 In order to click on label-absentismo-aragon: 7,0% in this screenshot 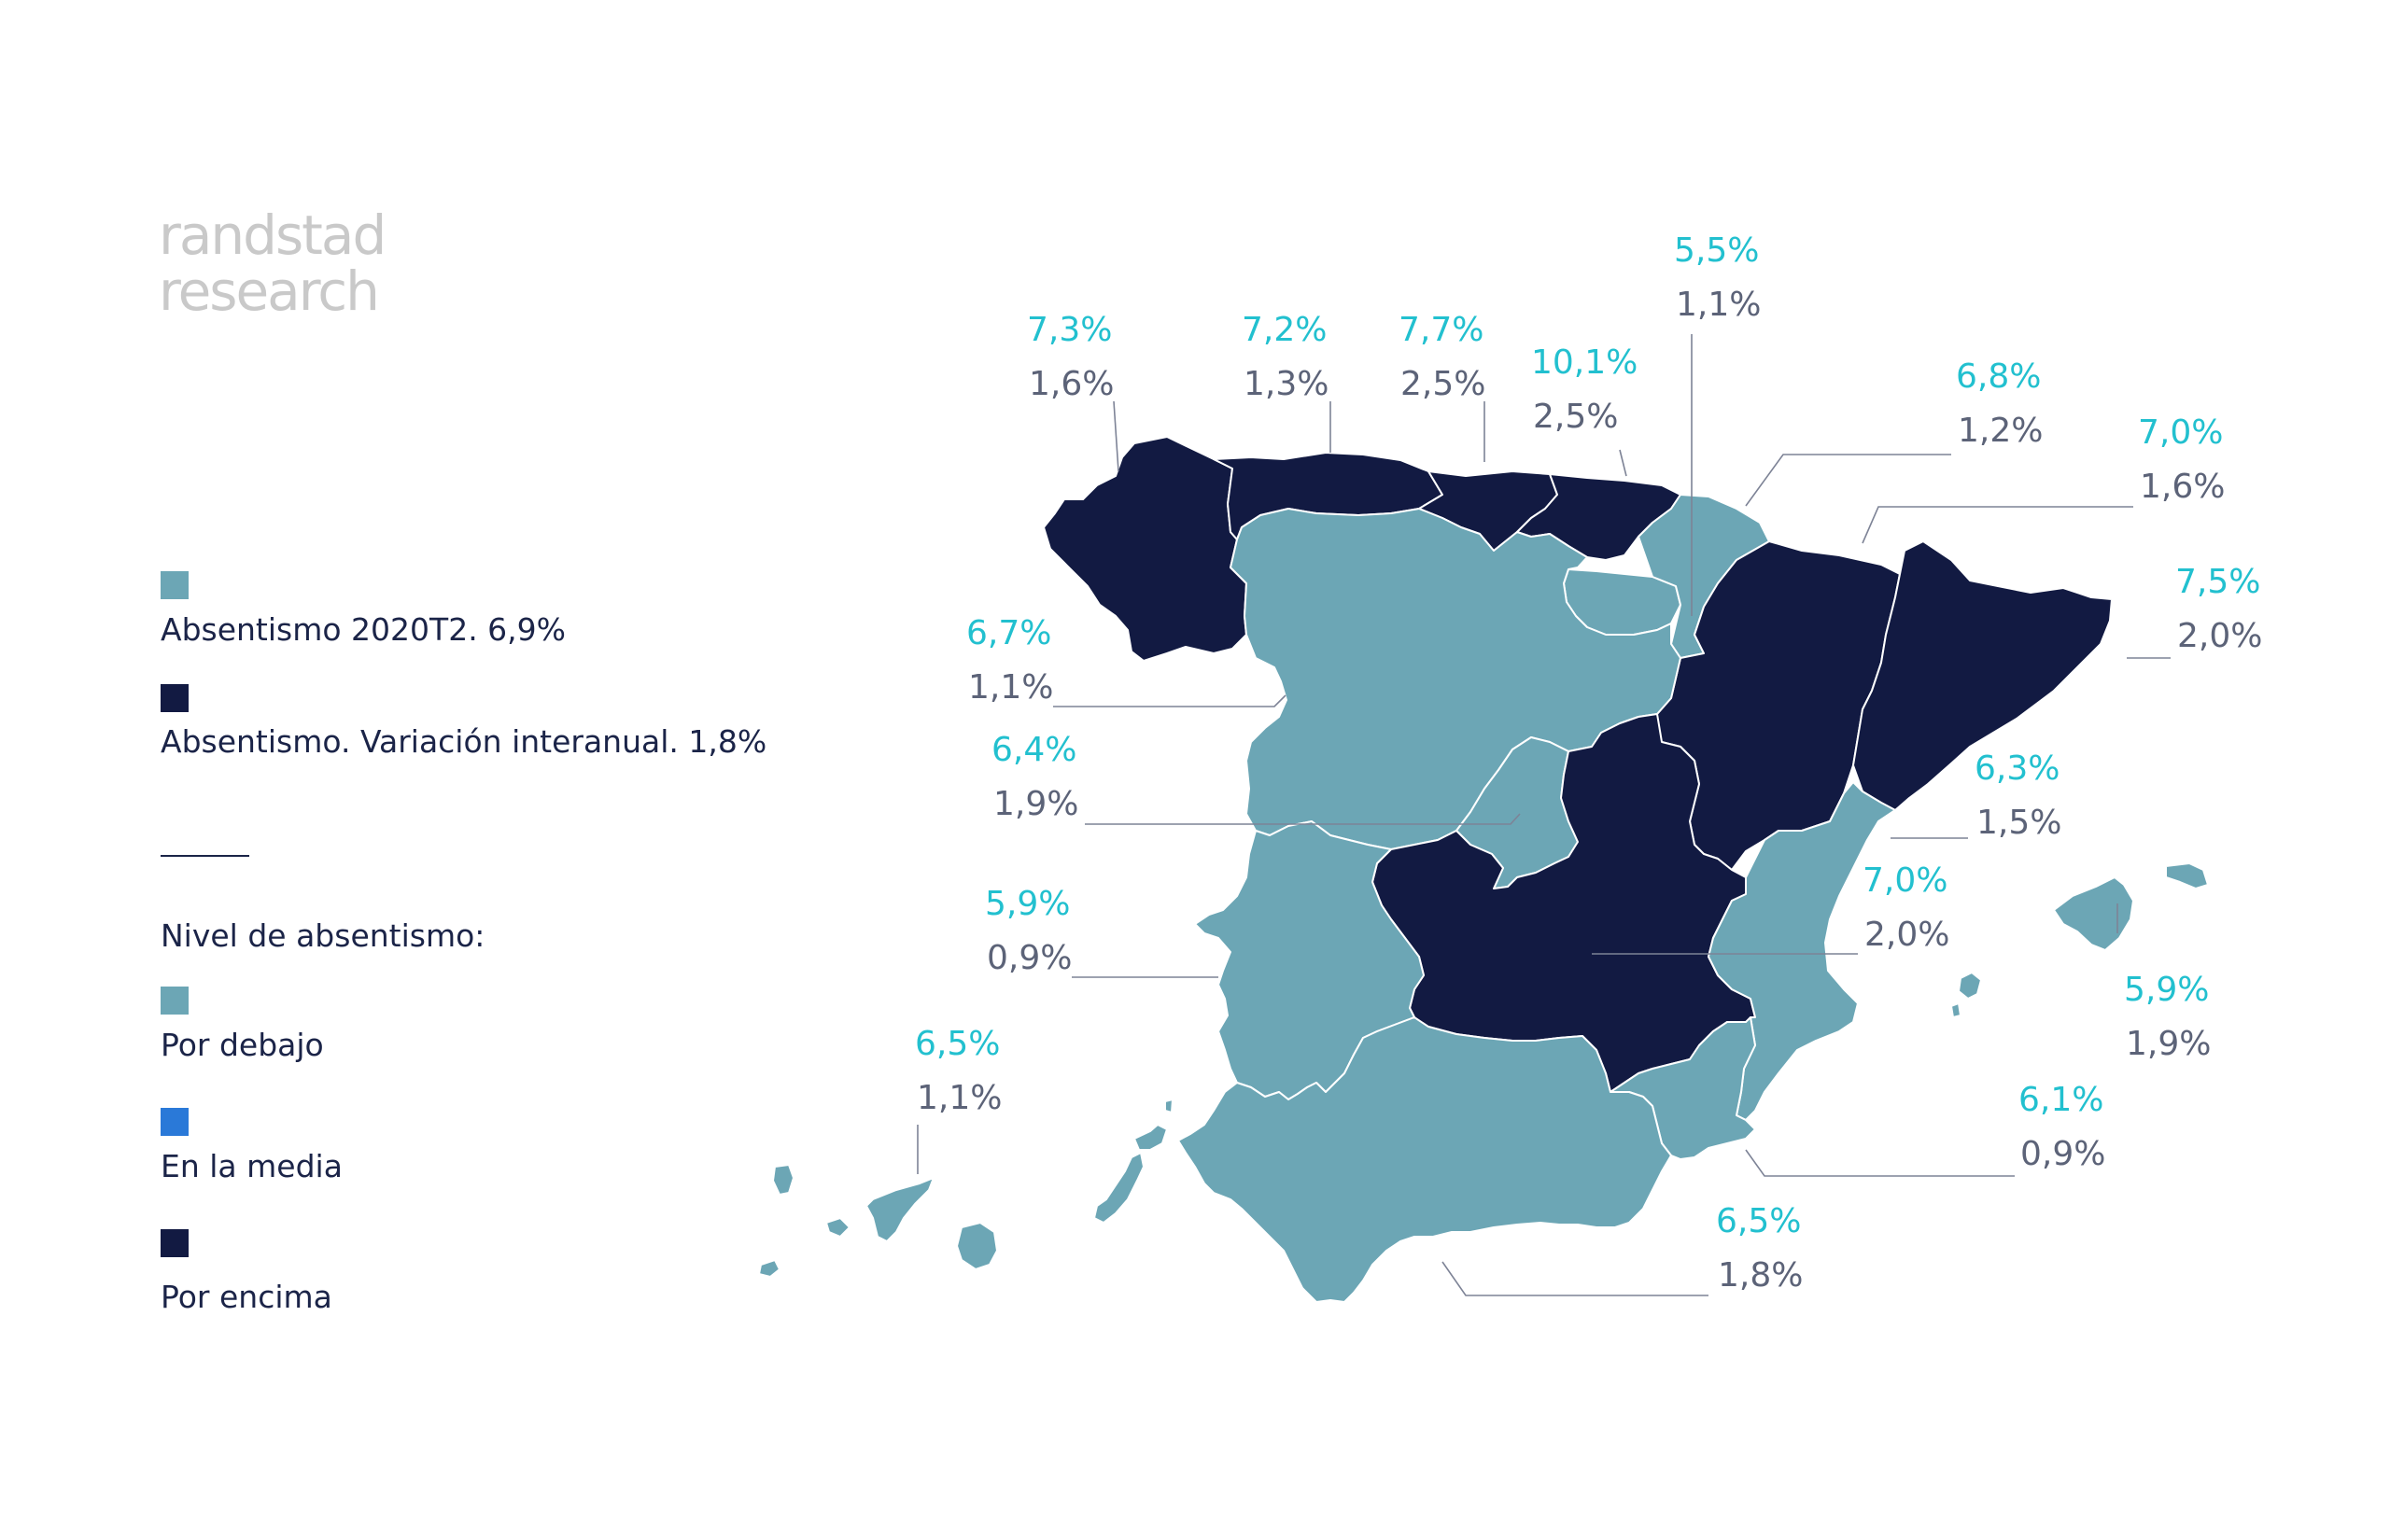, I will do `click(2180, 432)`.